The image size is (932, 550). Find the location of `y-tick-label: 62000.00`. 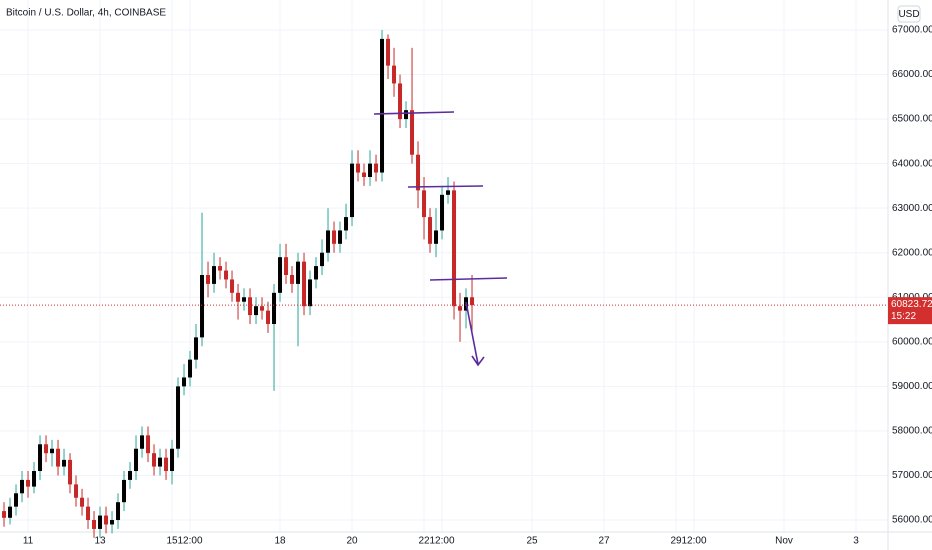

y-tick-label: 62000.00 is located at coordinates (912, 252).